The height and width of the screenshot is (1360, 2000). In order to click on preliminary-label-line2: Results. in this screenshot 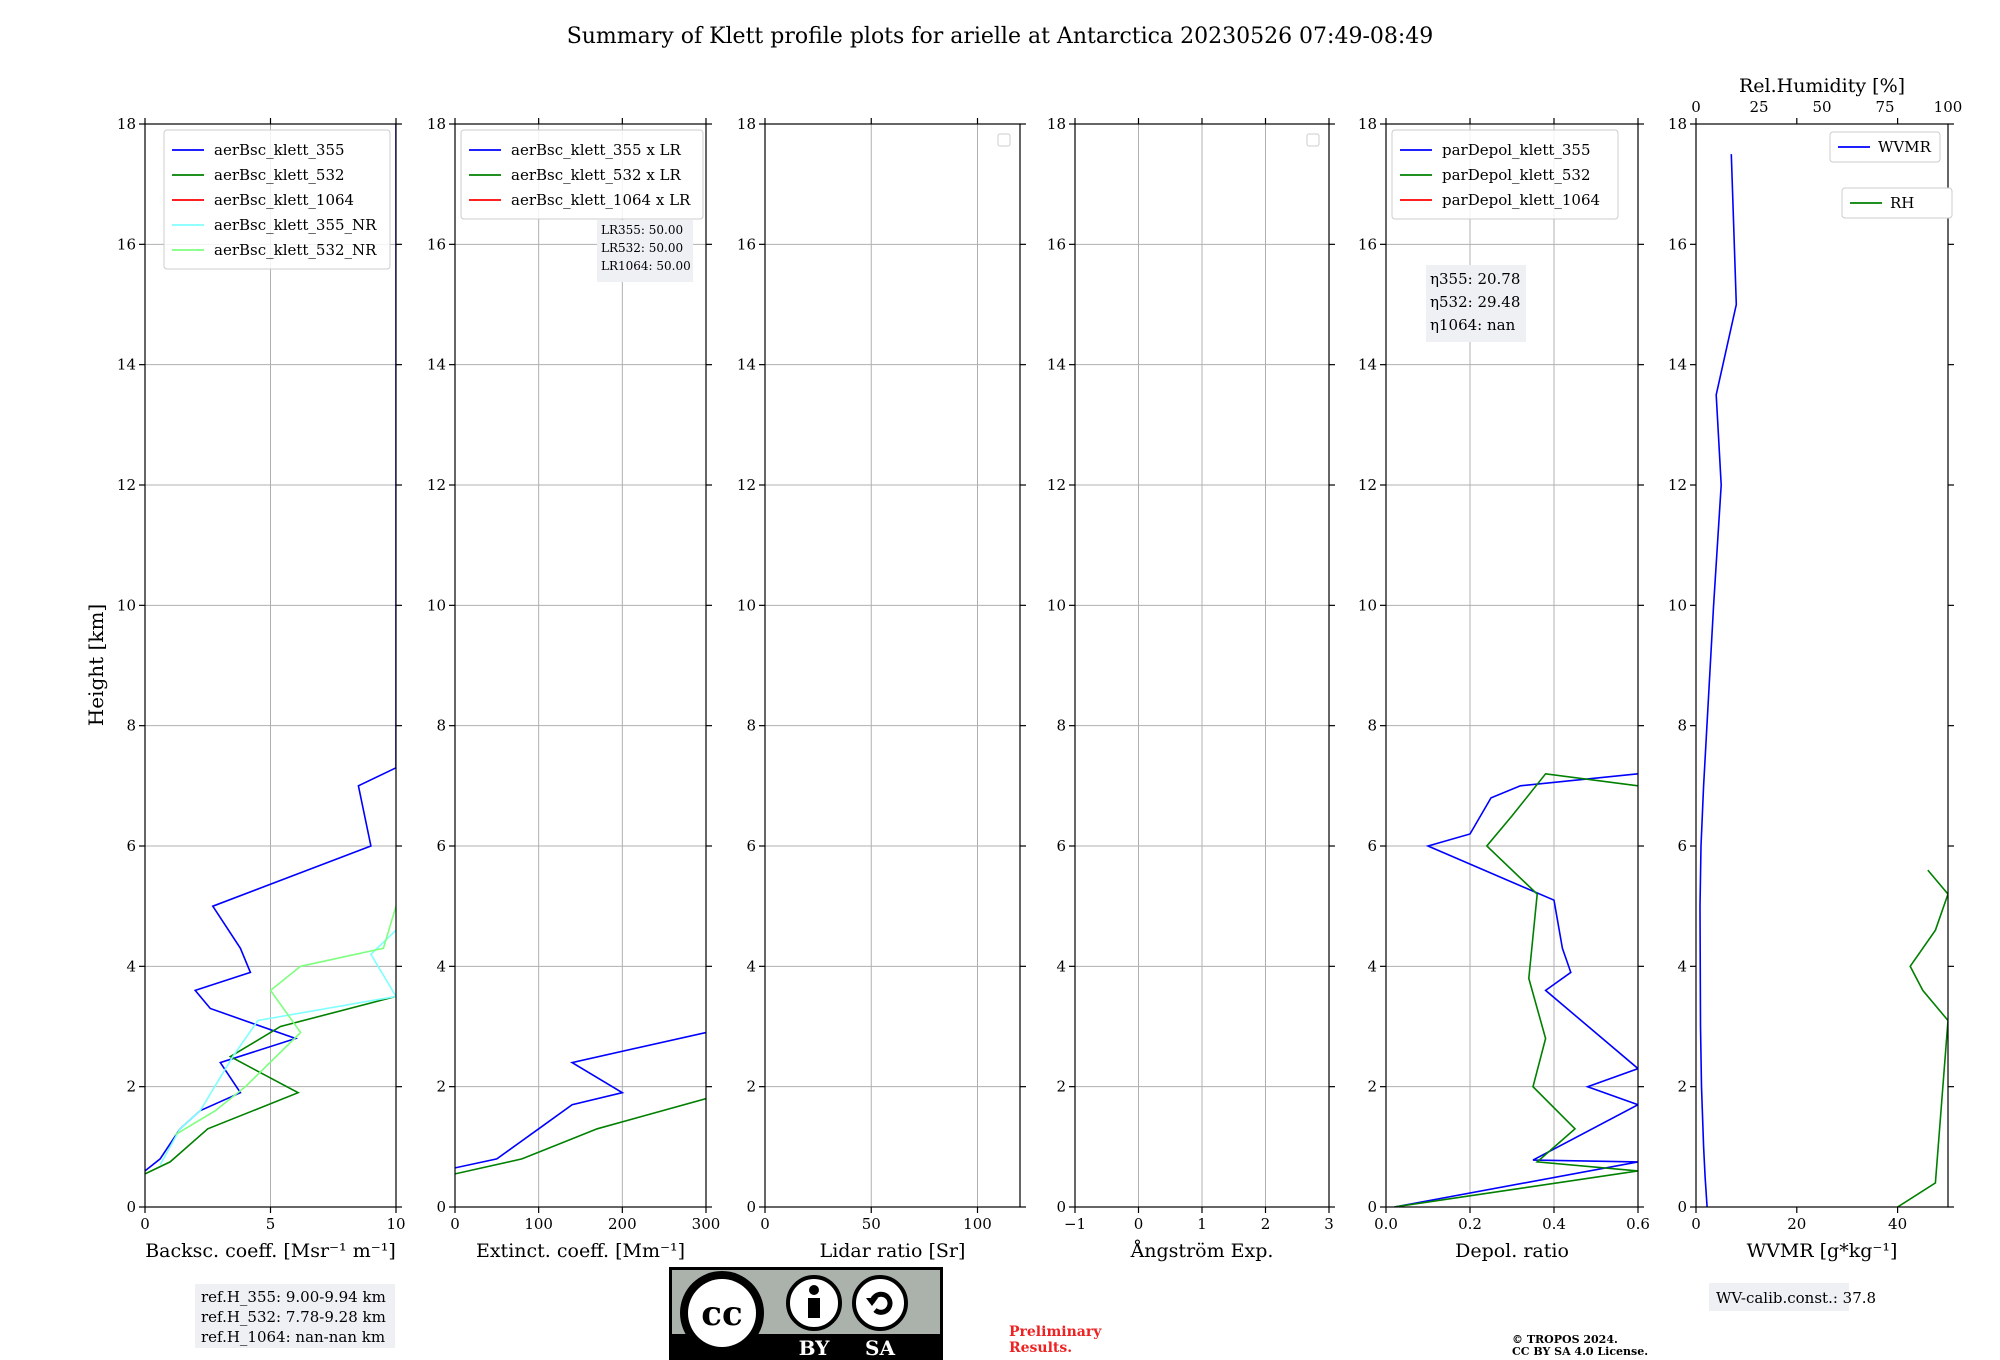, I will do `click(1040, 1348)`.